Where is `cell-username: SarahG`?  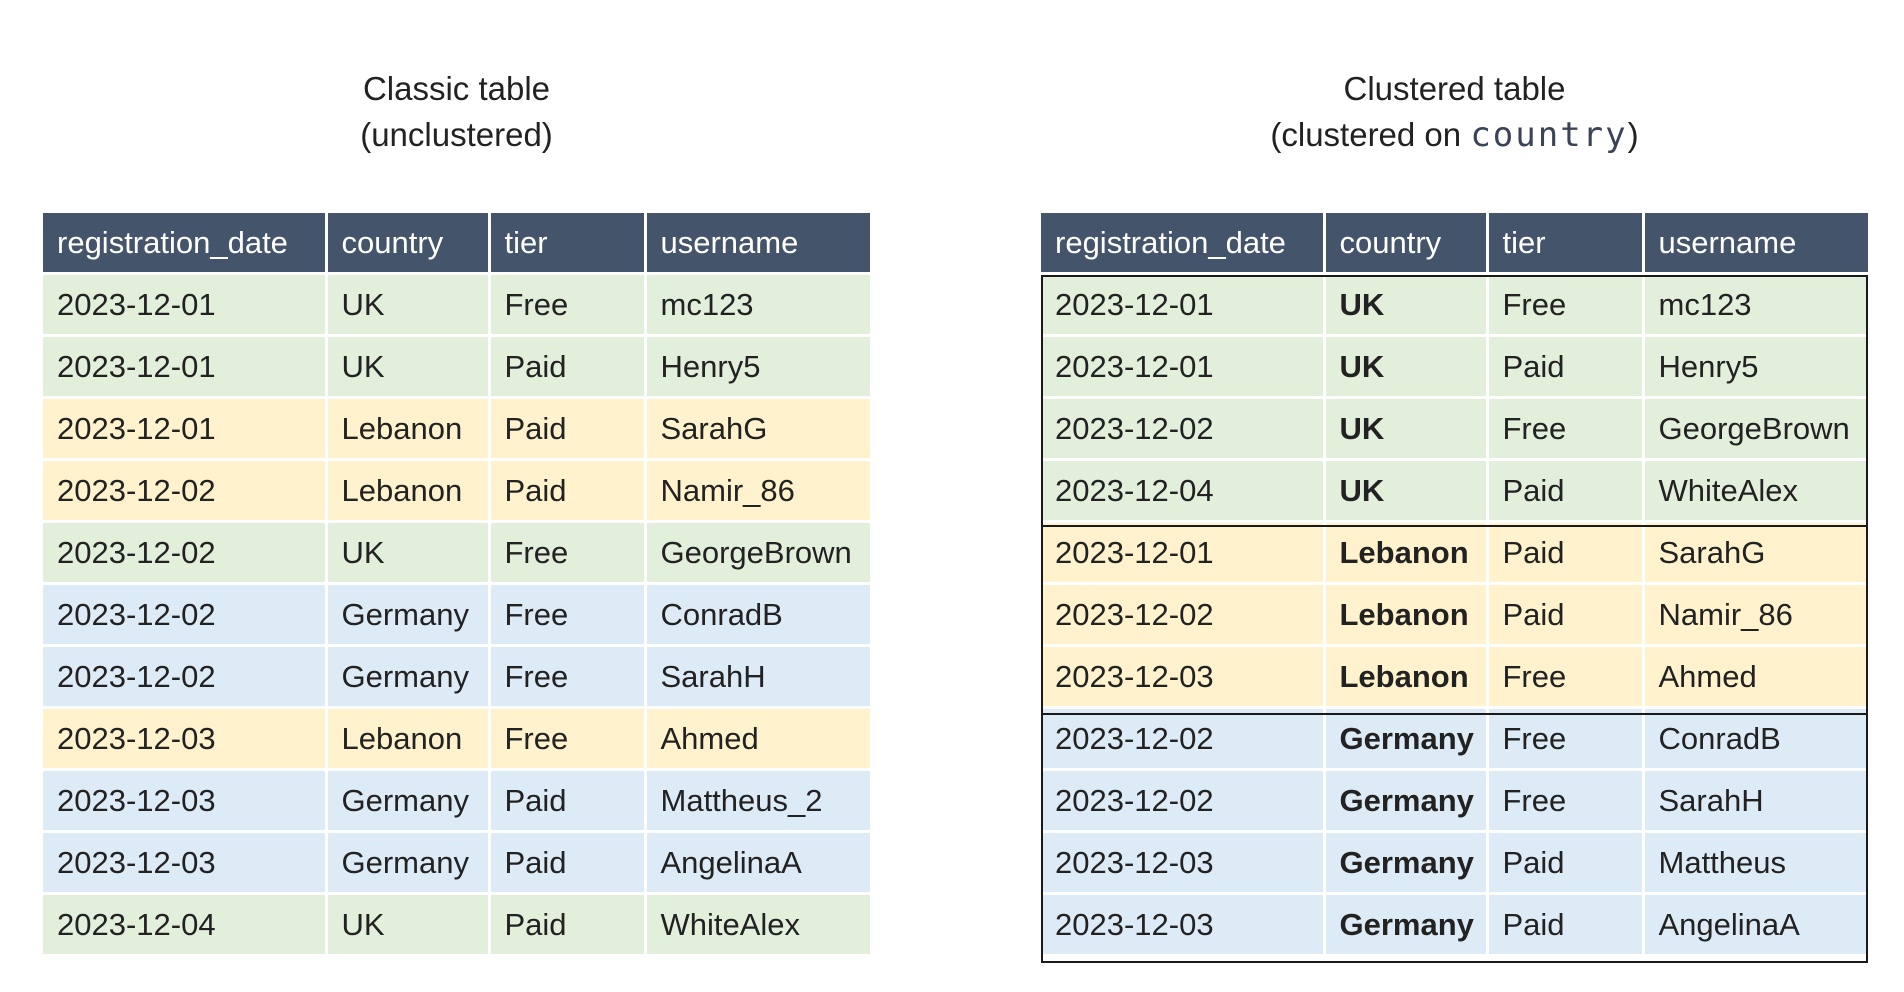
cell-username: SarahG is located at coordinates (757, 429).